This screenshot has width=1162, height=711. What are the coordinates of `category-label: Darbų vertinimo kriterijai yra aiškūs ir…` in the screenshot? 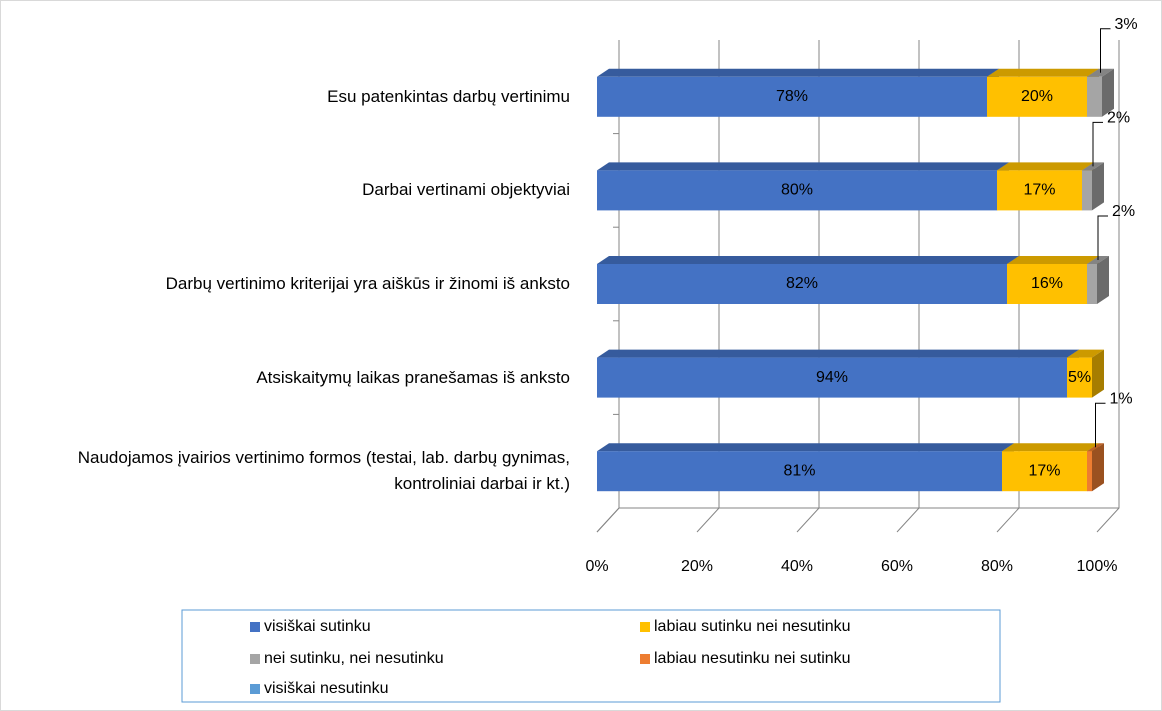 It's located at (367, 283).